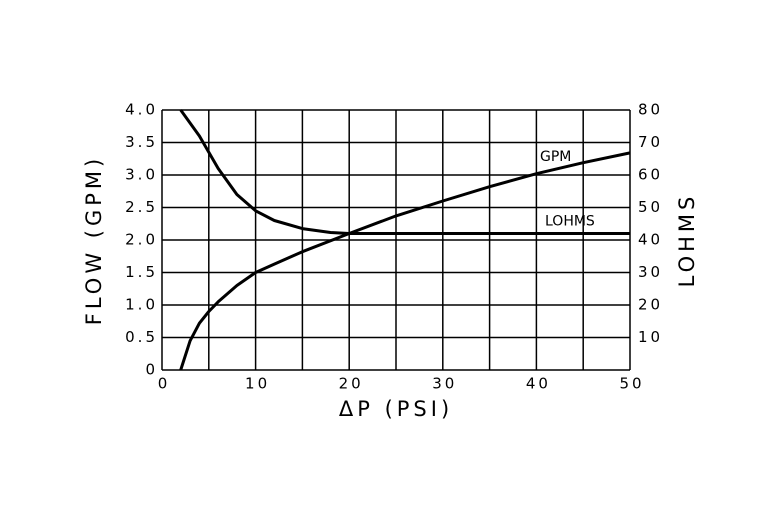  What do you see at coordinates (396, 409) in the screenshot?
I see `x-axis-title: ΔP (PSI)` at bounding box center [396, 409].